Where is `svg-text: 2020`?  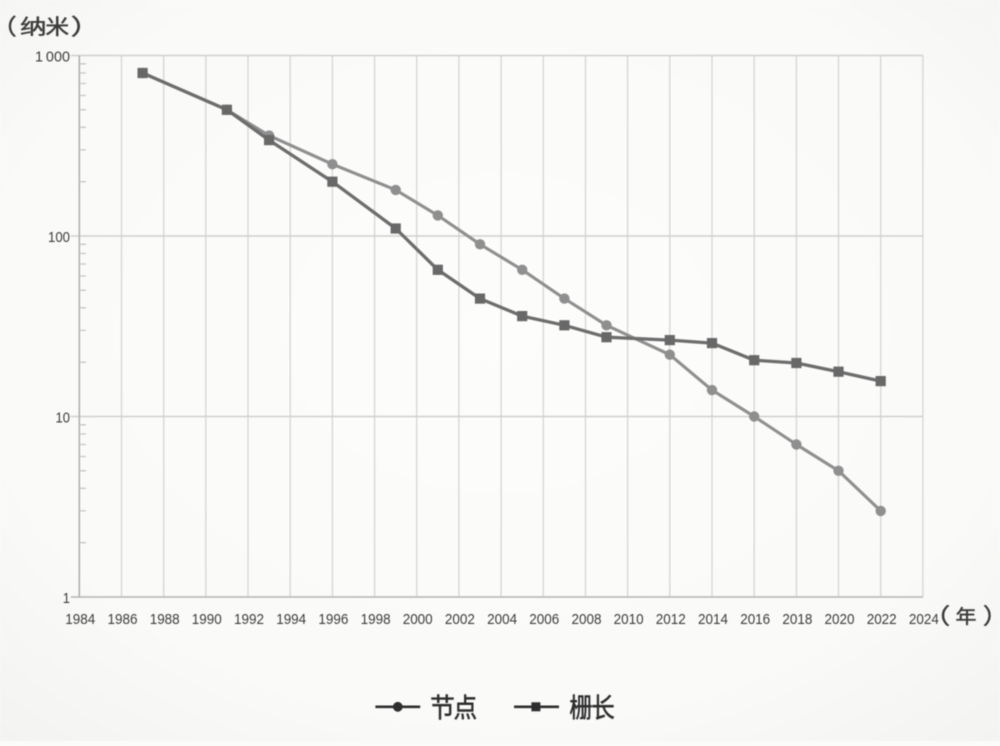
svg-text: 2020 is located at coordinates (840, 620).